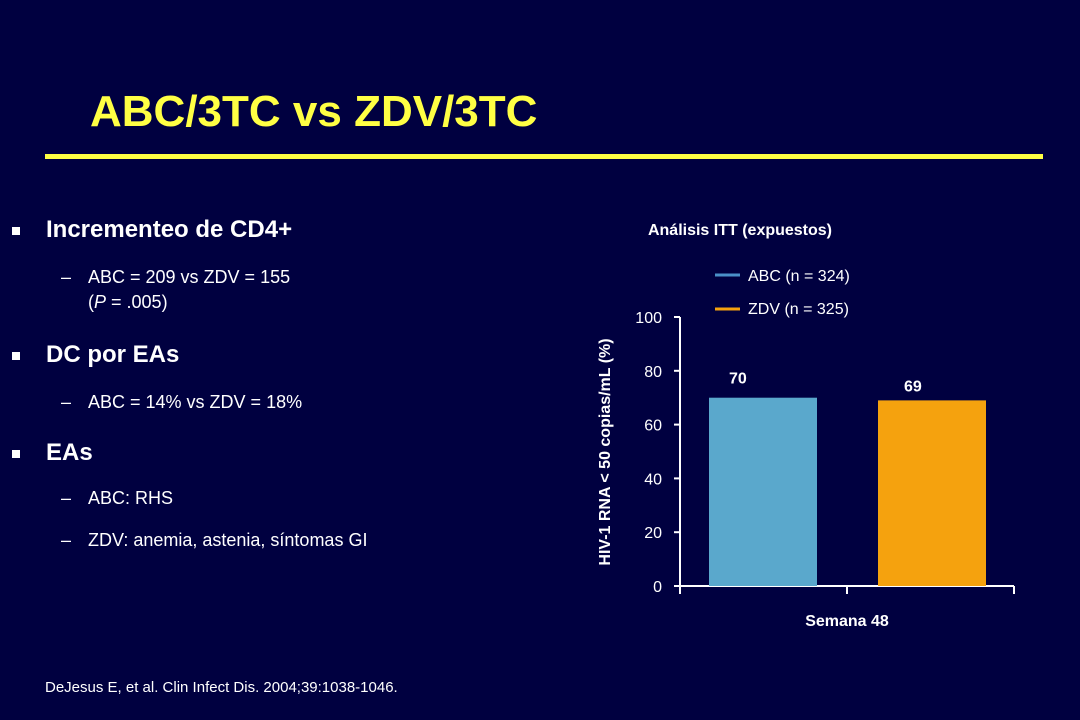 The image size is (1080, 720). Describe the element at coordinates (847, 621) in the screenshot. I see `x-axis-label: Semana 48` at that location.